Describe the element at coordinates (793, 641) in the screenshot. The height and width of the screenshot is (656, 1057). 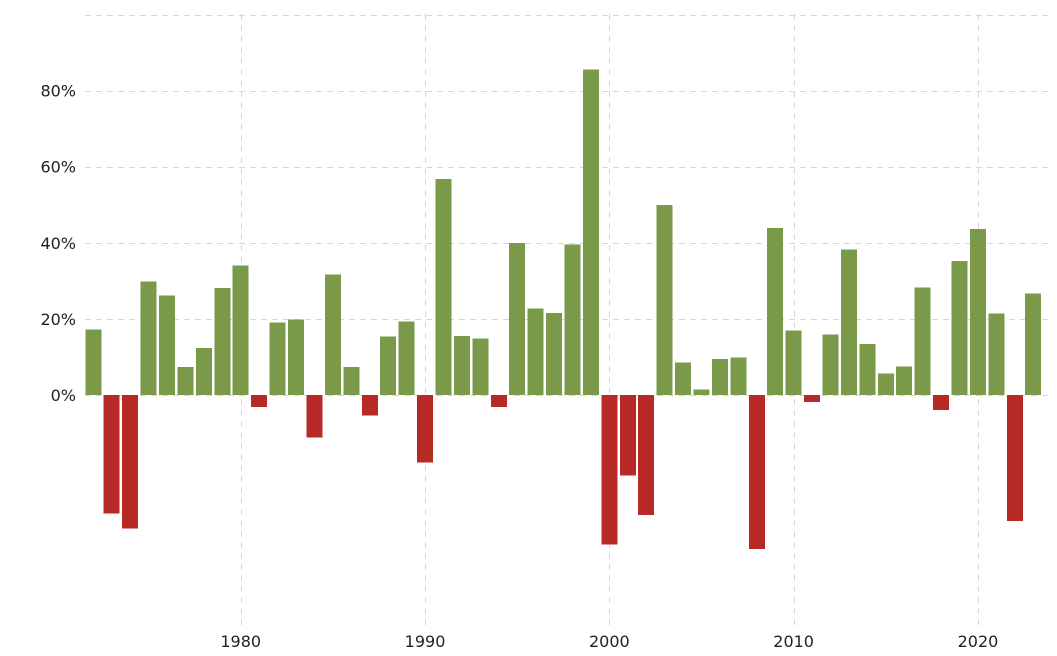
I see `x-tick-label: 2010` at that location.